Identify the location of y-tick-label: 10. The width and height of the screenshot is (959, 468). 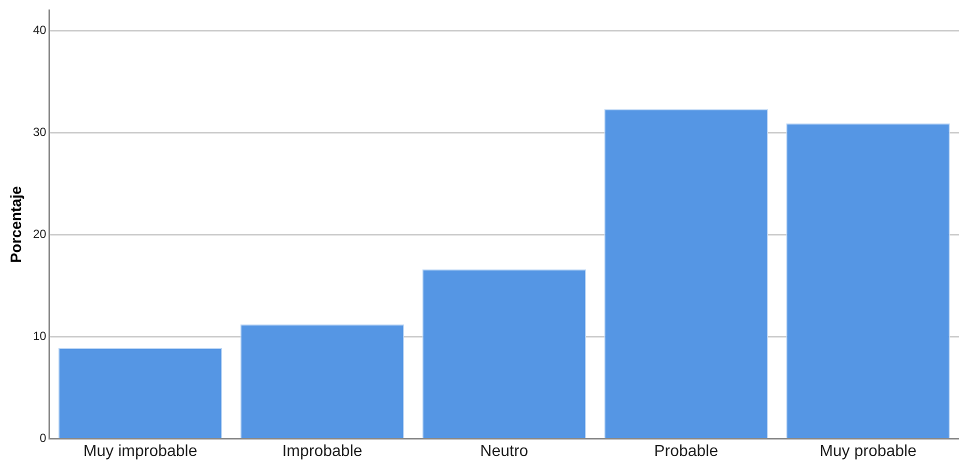
(39, 336).